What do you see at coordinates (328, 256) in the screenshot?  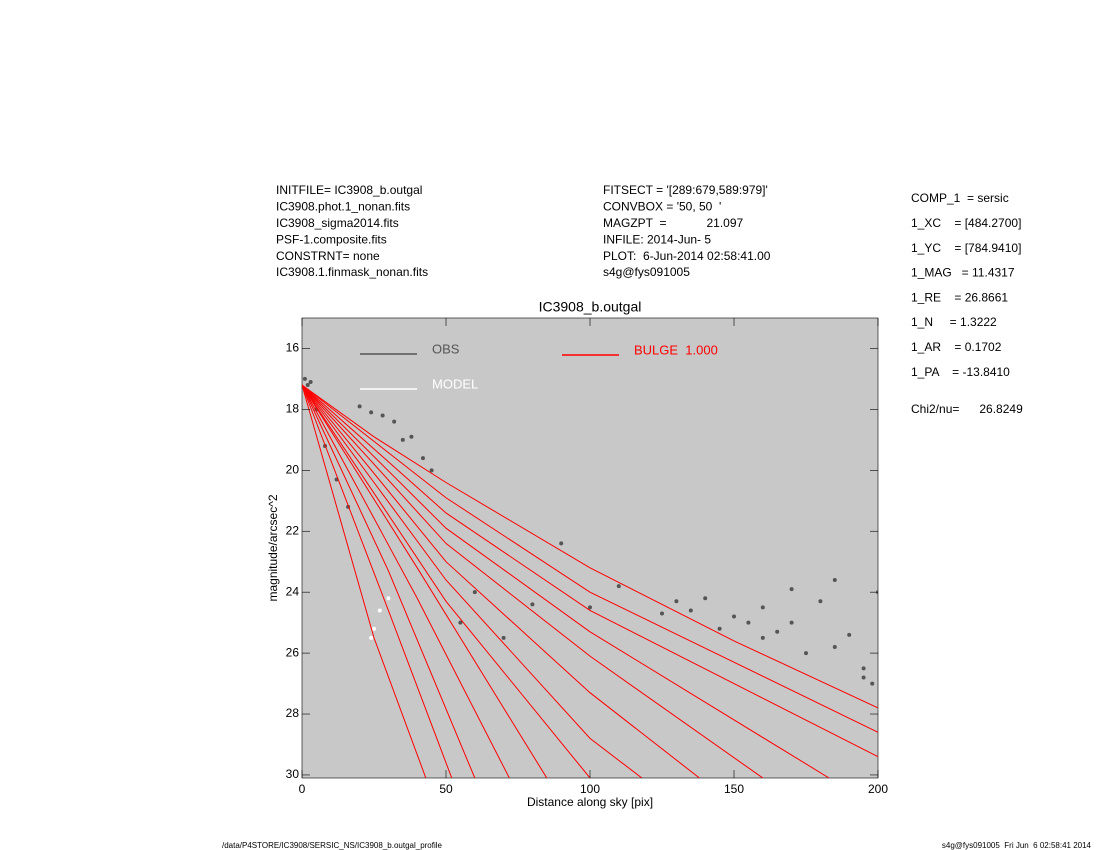 I see `header-text: CONSTRNT= none` at bounding box center [328, 256].